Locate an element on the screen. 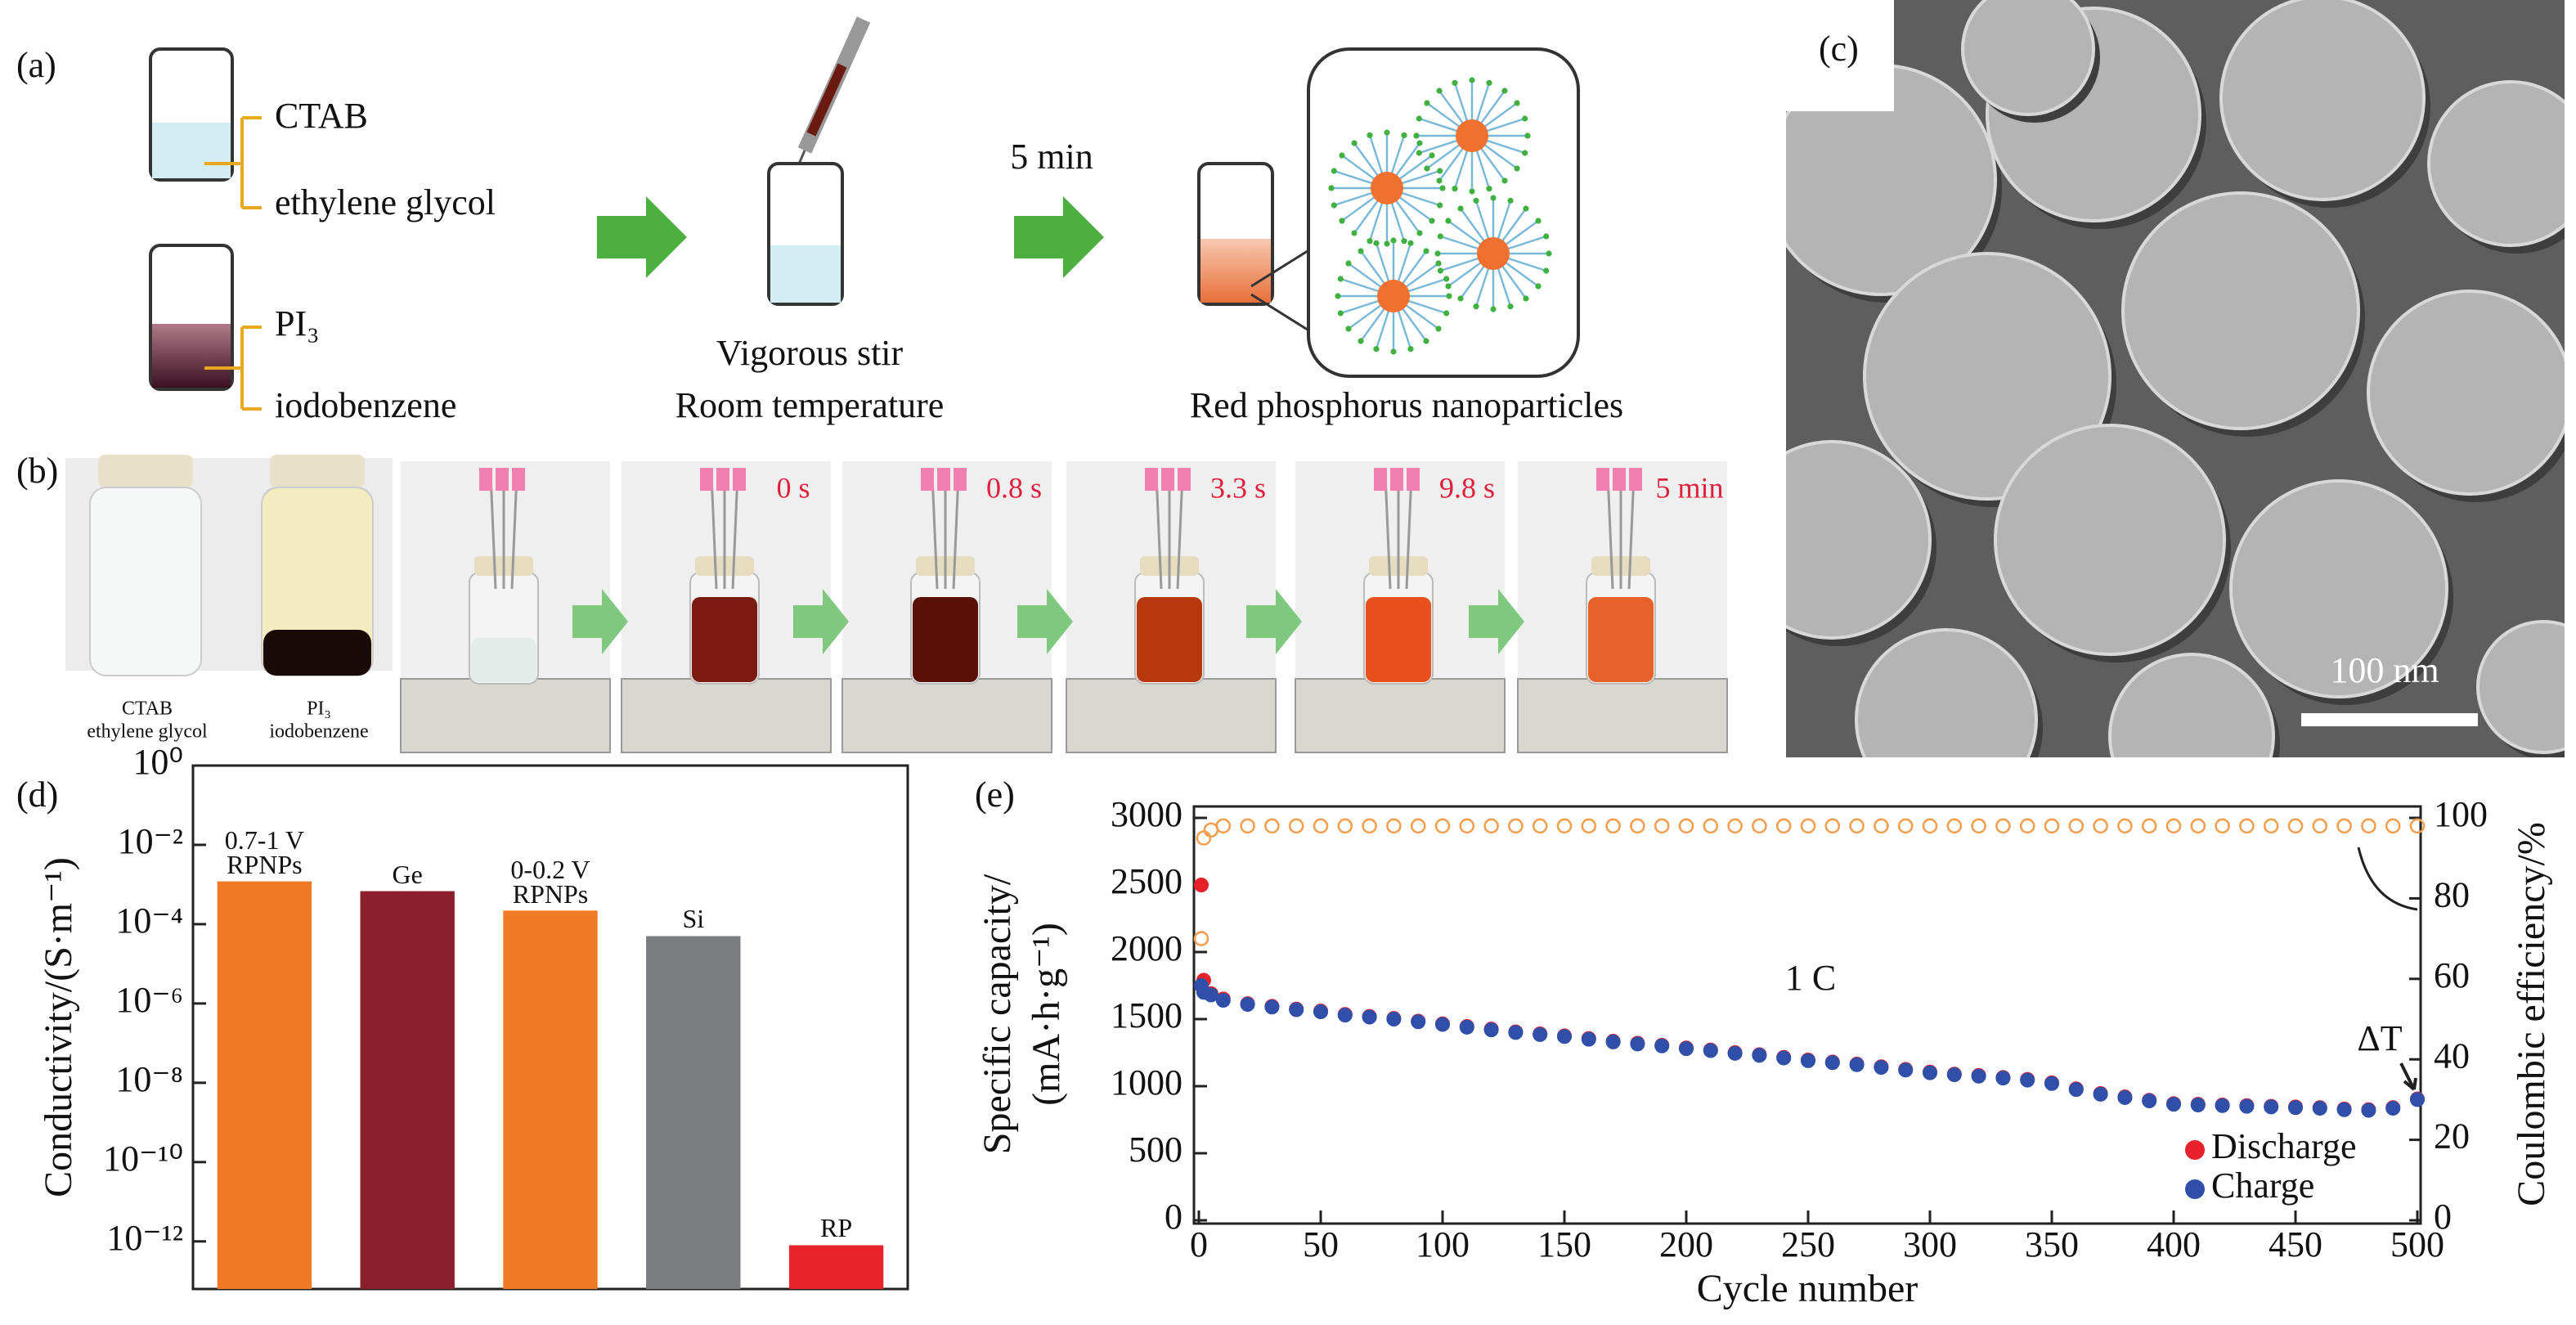 This screenshot has height=1325, width=2576. legend-marker is located at coordinates (2195, 1150).